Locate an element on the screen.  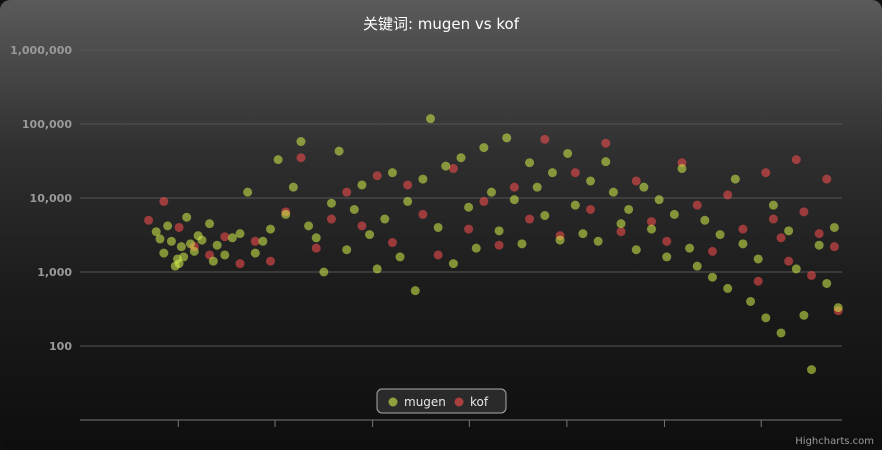
credit-link: Highcharts.com is located at coordinates (834, 441).